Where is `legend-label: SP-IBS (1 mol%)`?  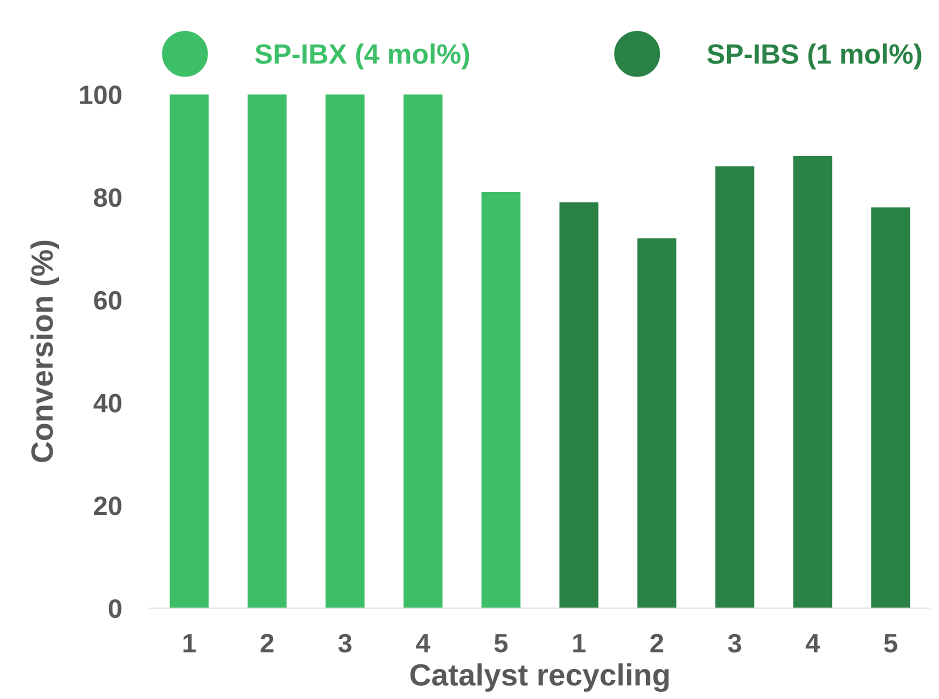 legend-label: SP-IBS (1 mol%) is located at coordinates (814, 56).